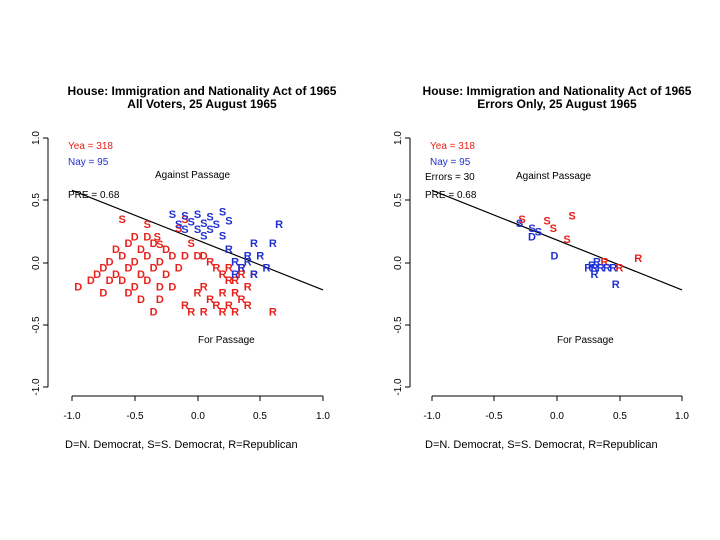 Image resolution: width=720 pixels, height=540 pixels. What do you see at coordinates (450, 177) in the screenshot?
I see `errors-count-label: Errors = 30` at bounding box center [450, 177].